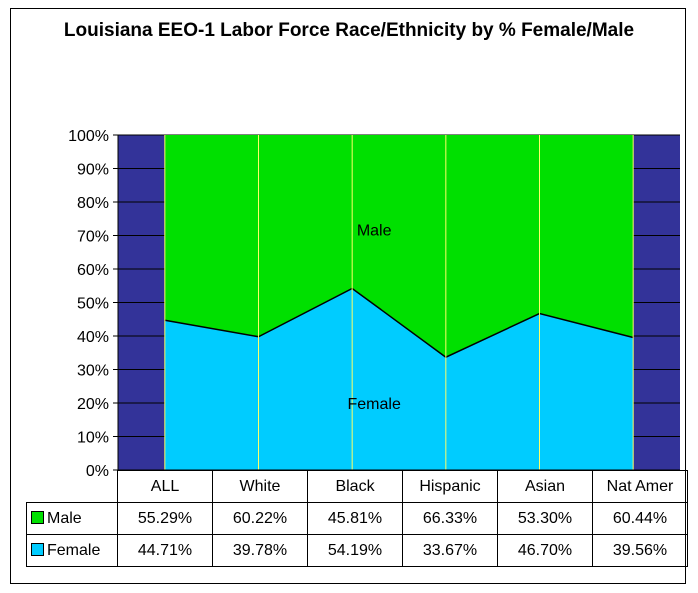 The image size is (698, 593). I want to click on category-ALL: ALL, so click(165, 486).